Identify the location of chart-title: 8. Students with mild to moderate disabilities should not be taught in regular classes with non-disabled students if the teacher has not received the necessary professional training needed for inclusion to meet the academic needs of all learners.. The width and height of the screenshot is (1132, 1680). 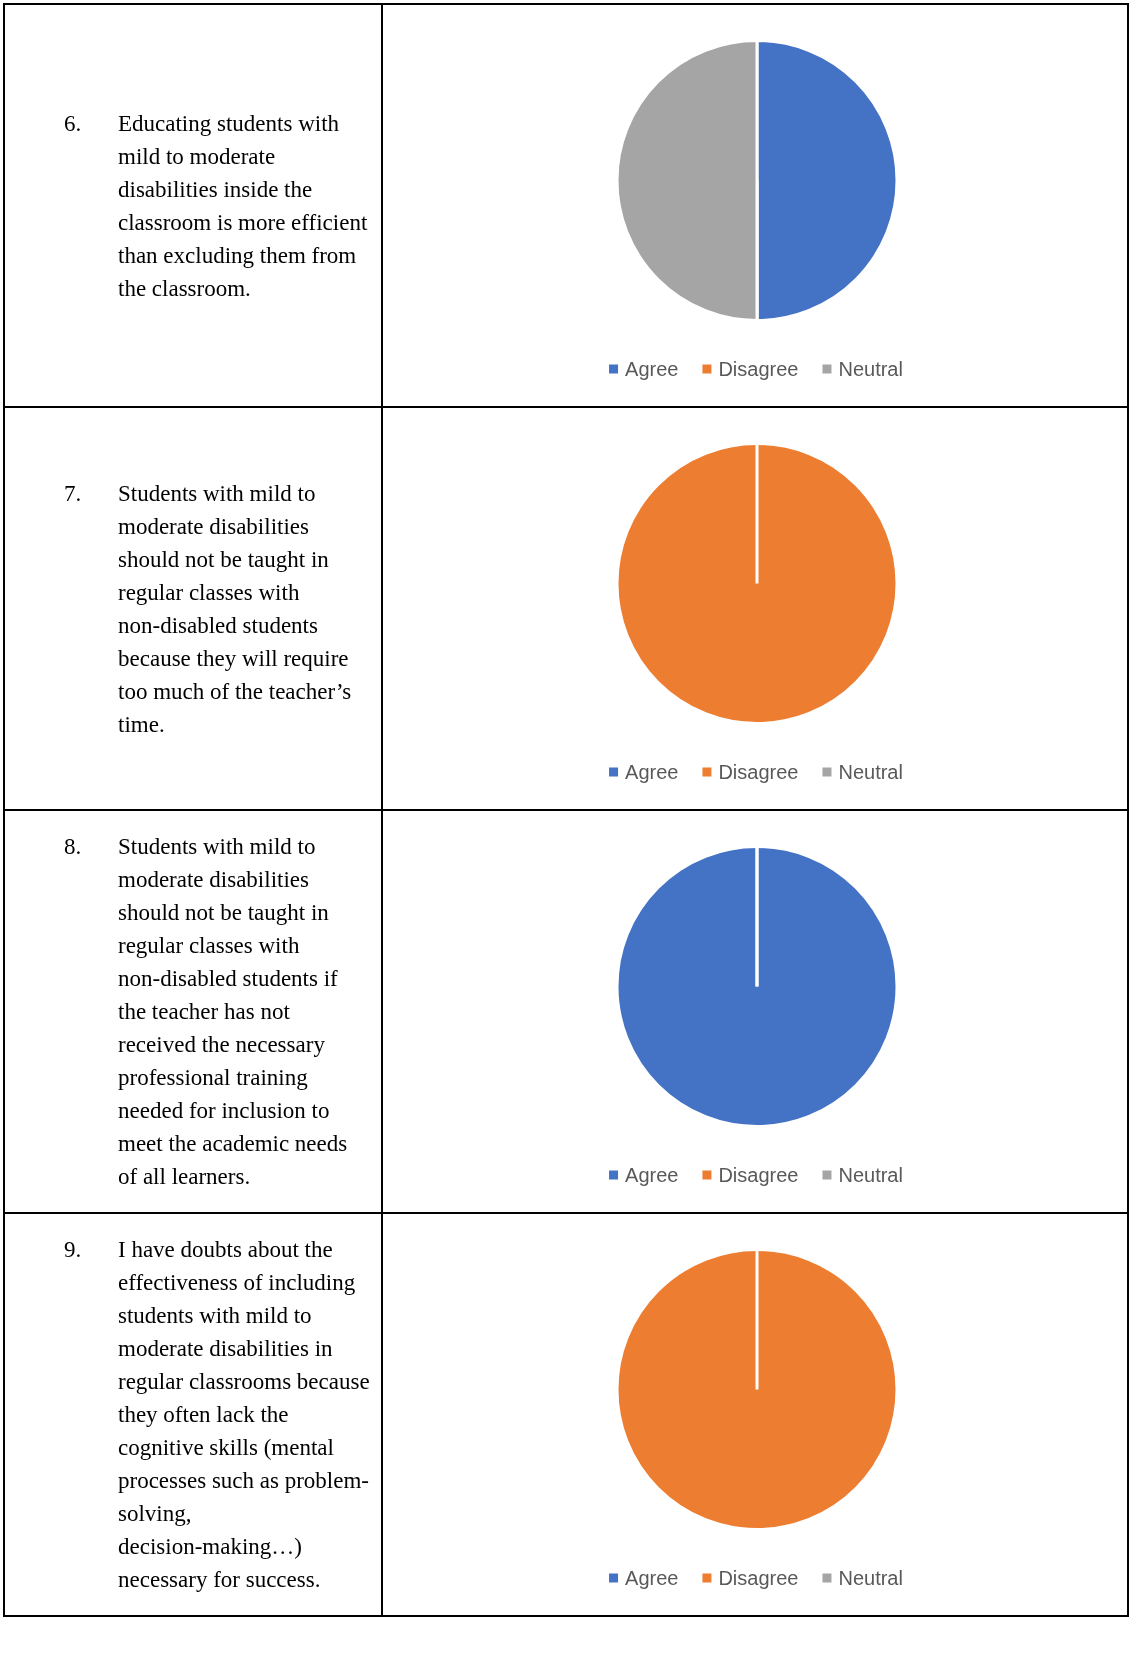
(206, 1011).